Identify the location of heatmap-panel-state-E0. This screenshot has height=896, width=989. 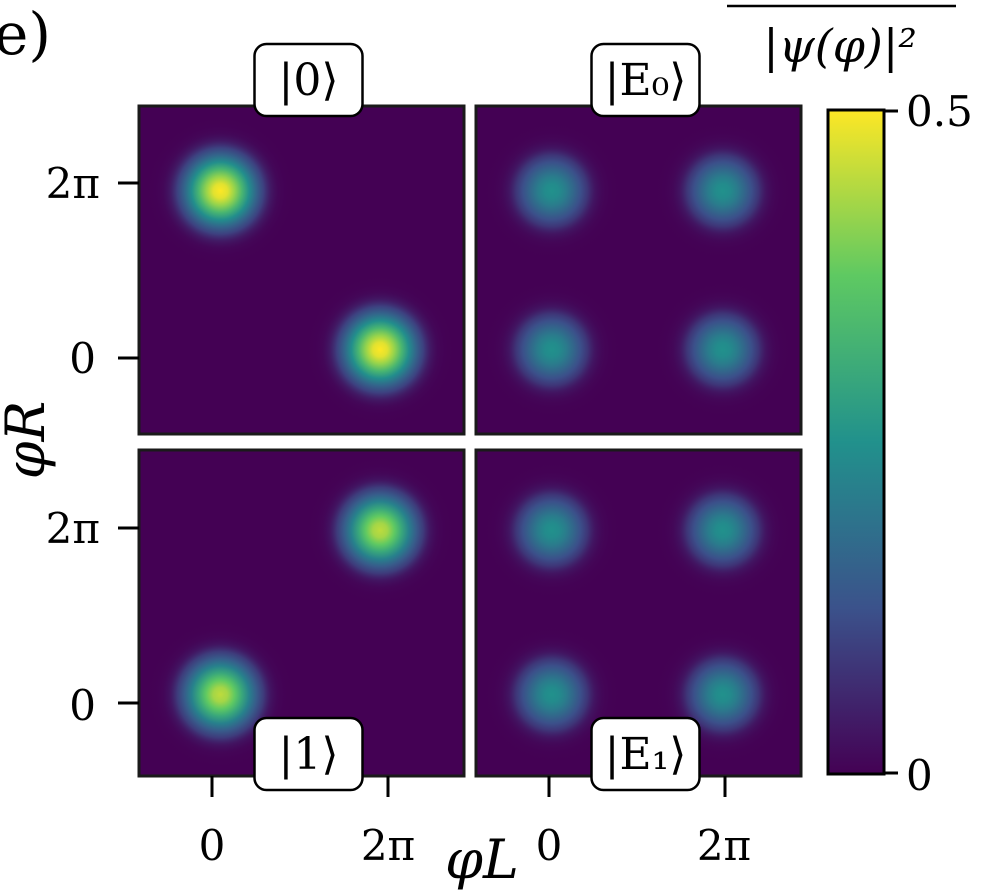
(638, 270).